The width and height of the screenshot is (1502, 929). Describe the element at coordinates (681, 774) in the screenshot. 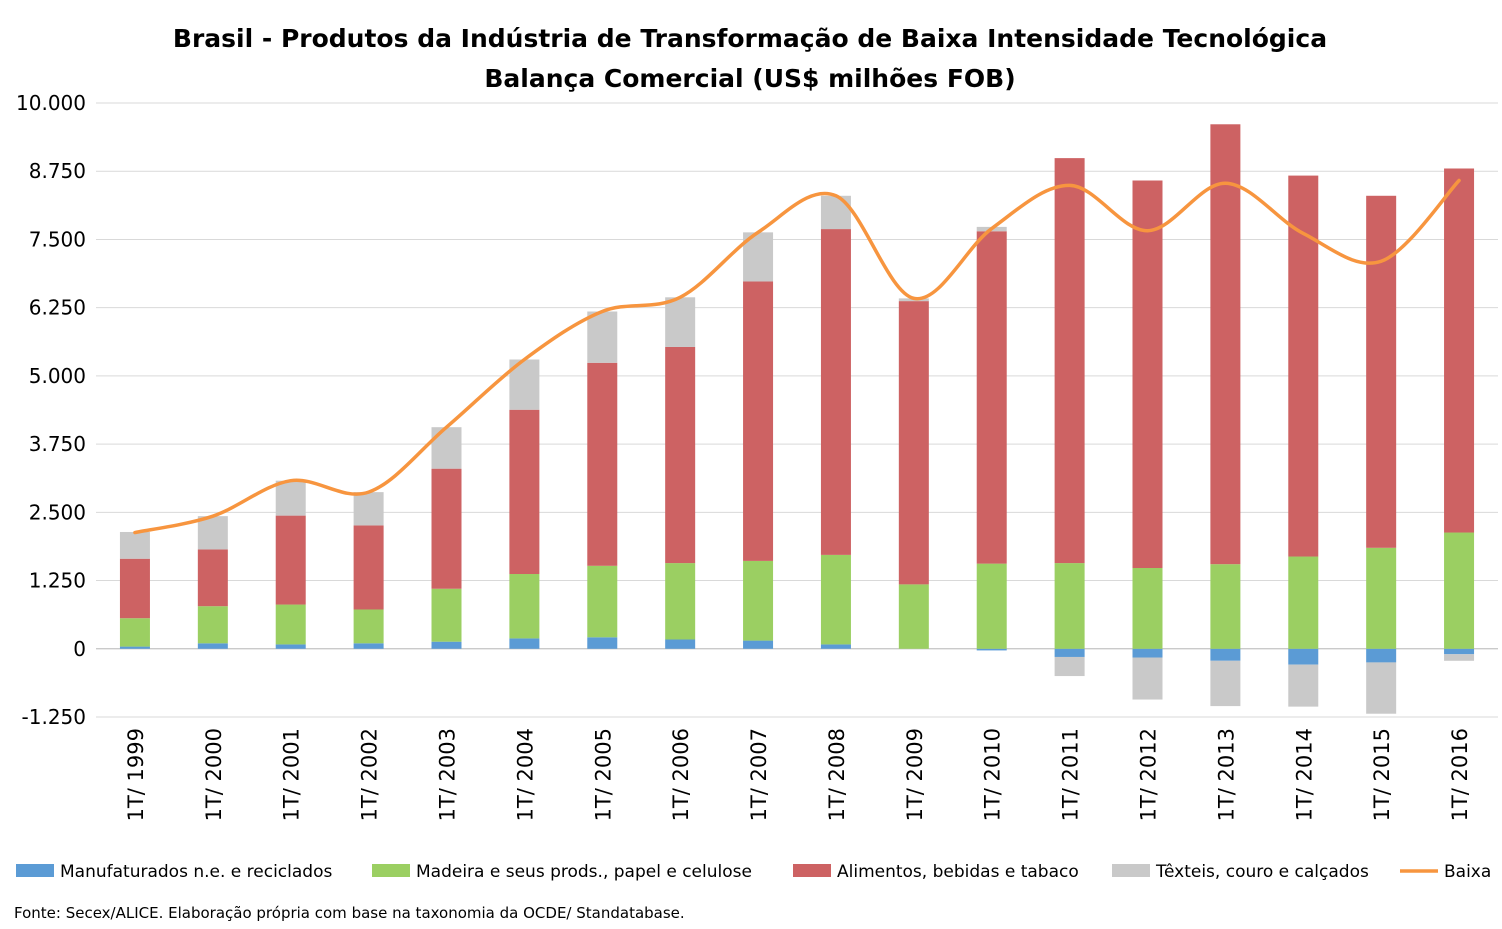

I see `x-tick-label: 1T/ 2006` at that location.